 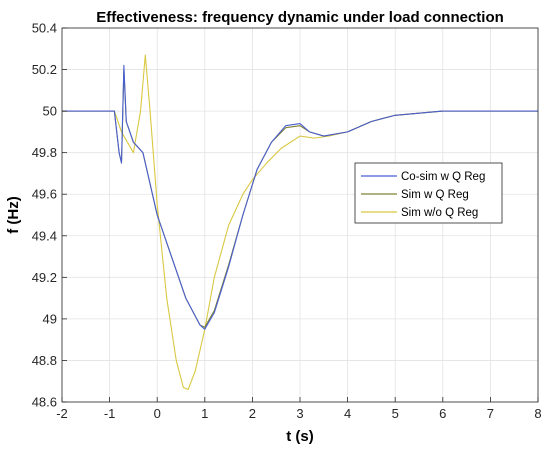 I want to click on y-tick-label: 50.2, so click(x=44, y=69).